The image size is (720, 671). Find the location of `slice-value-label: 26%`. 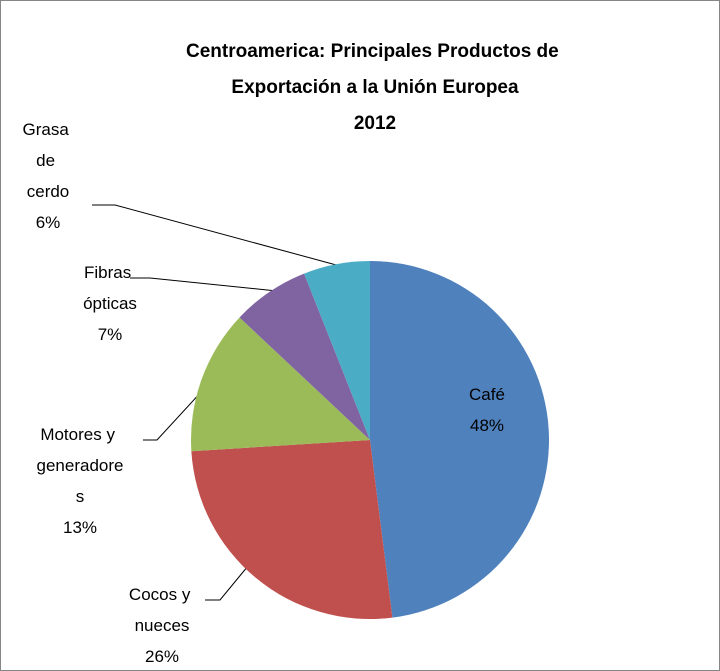

slice-value-label: 26% is located at coordinates (162, 656).